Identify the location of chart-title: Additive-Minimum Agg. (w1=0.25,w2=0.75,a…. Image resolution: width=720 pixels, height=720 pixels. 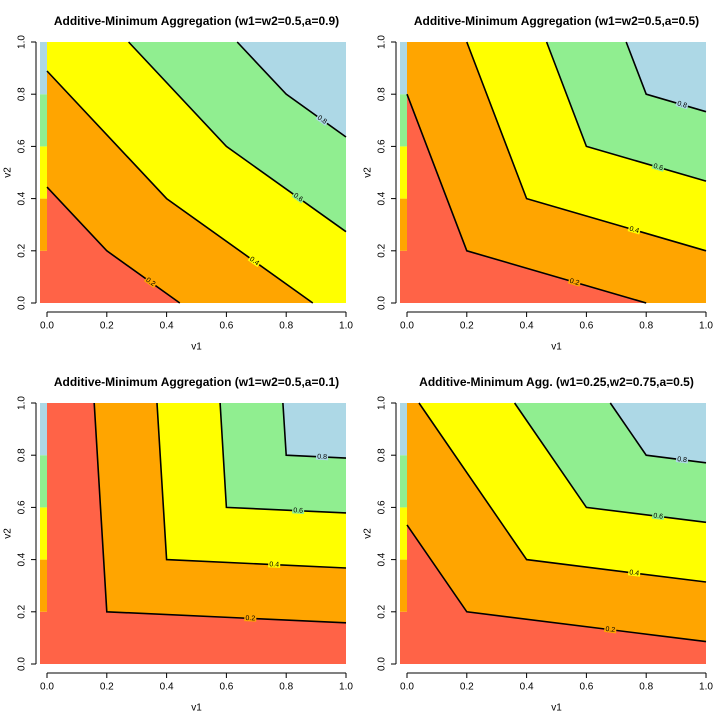
(556, 382).